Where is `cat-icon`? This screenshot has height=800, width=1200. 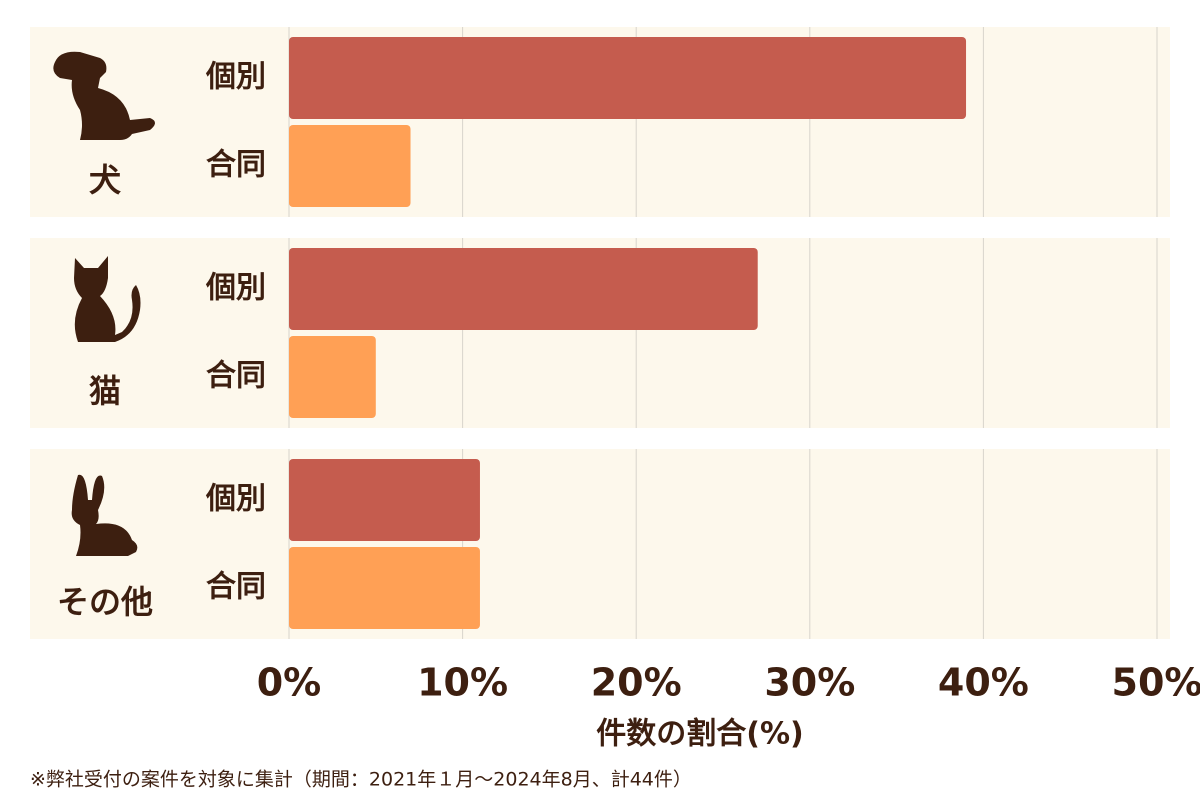
cat-icon is located at coordinates (107, 299).